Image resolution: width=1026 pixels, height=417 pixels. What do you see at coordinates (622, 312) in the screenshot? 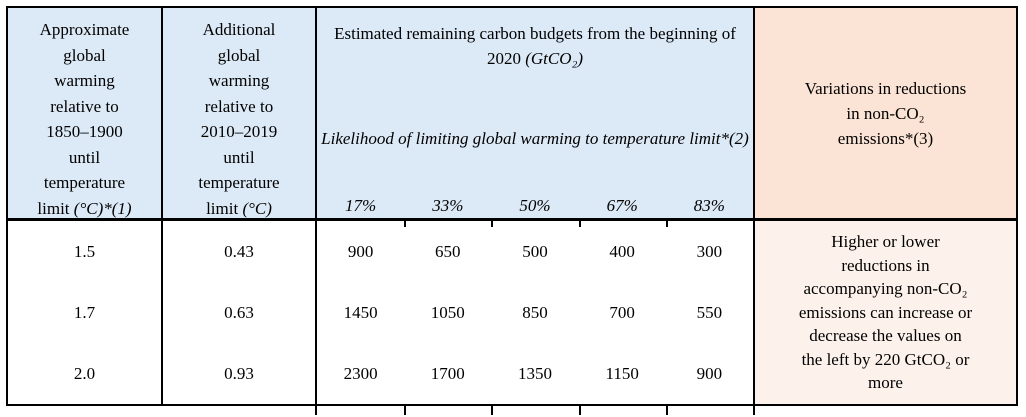
I see `budget-value: 700` at bounding box center [622, 312].